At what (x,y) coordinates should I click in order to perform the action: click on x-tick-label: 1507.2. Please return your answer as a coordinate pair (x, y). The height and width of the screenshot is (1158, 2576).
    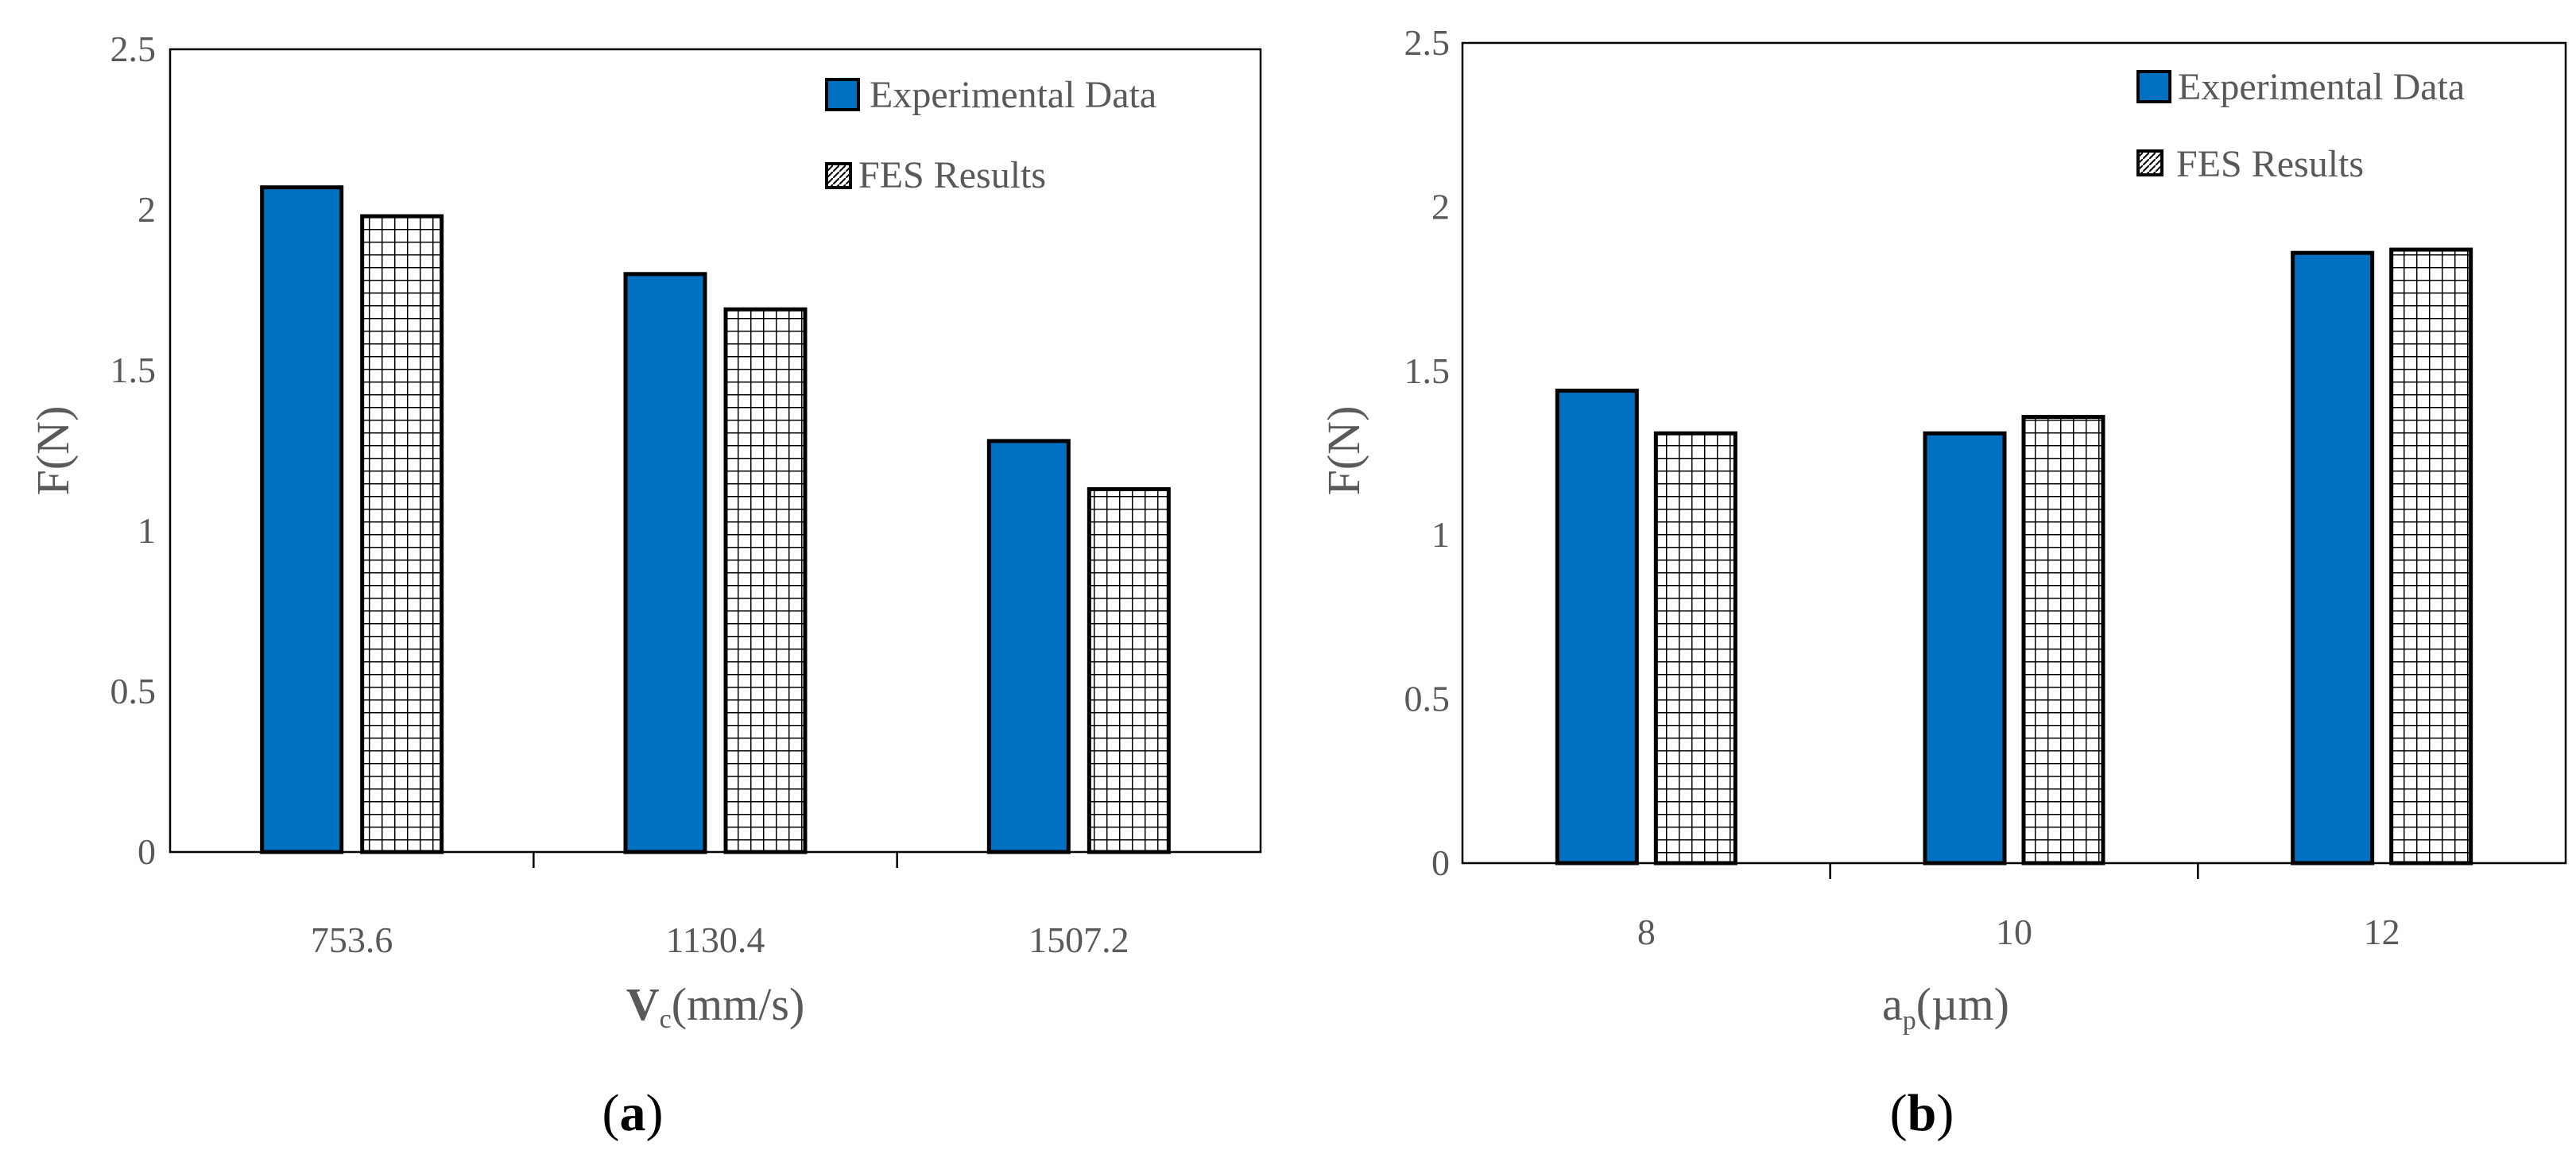
    Looking at the image, I should click on (1078, 940).